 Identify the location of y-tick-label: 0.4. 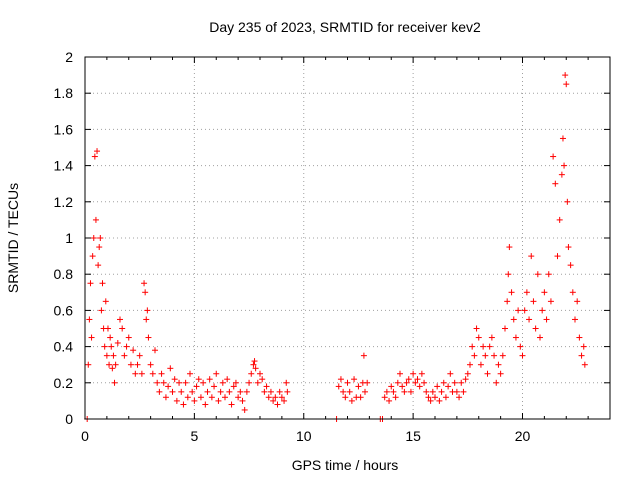
(64, 347).